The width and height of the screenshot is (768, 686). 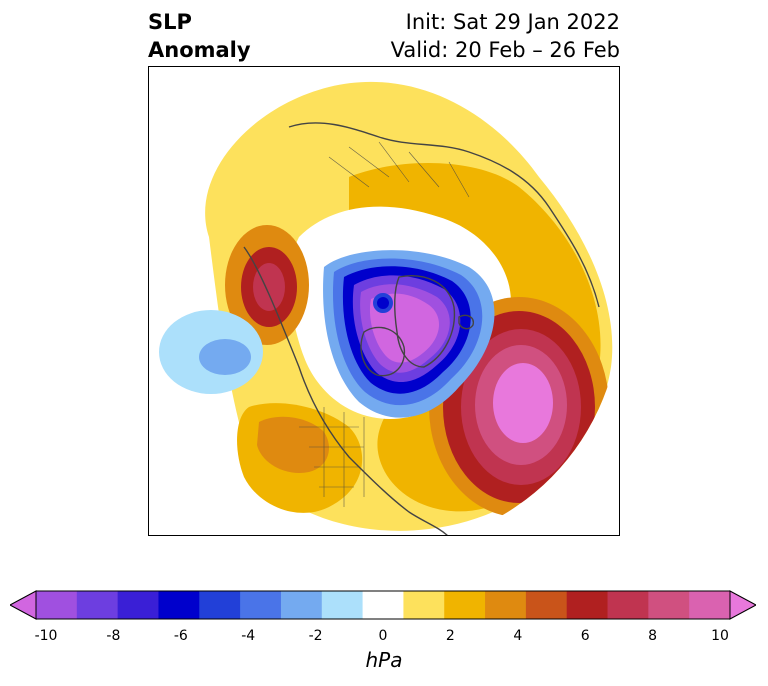 What do you see at coordinates (248, 636) in the screenshot?
I see `colorbar-tick-label: -4` at bounding box center [248, 636].